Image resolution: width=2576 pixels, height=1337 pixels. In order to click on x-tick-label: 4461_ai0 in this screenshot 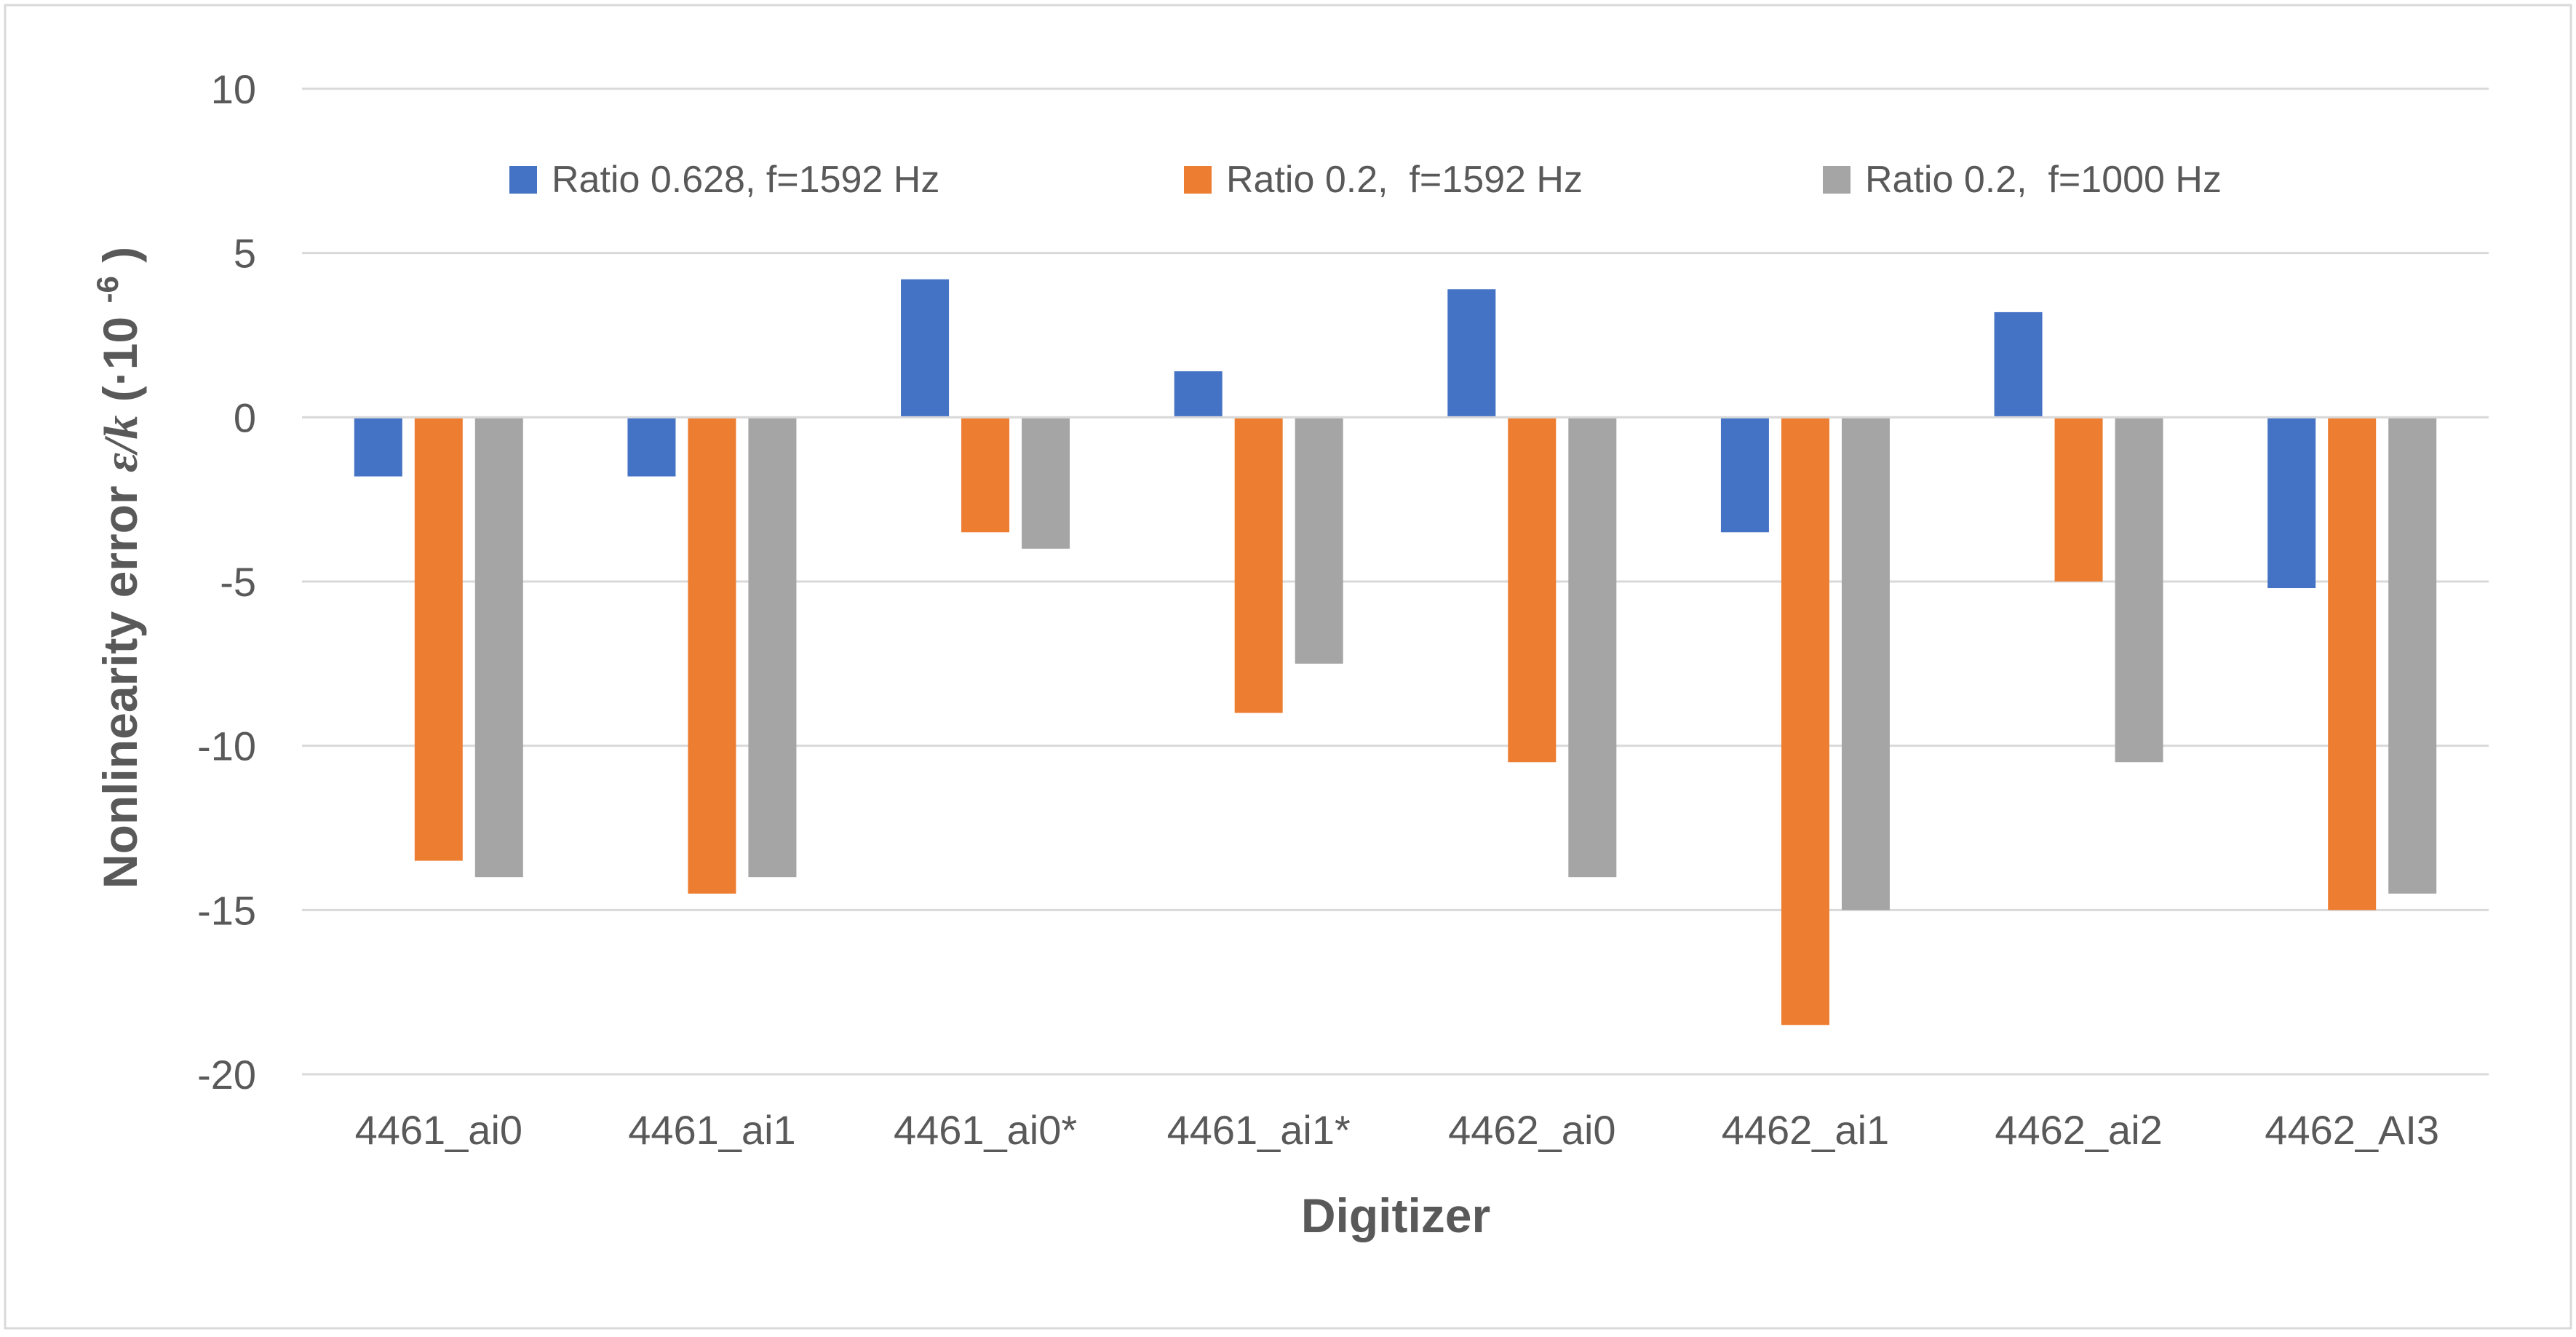, I will do `click(438, 1130)`.